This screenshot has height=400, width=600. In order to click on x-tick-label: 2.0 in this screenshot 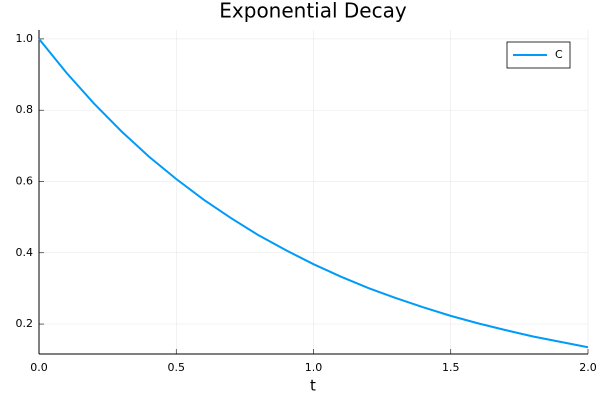, I will do `click(588, 367)`.